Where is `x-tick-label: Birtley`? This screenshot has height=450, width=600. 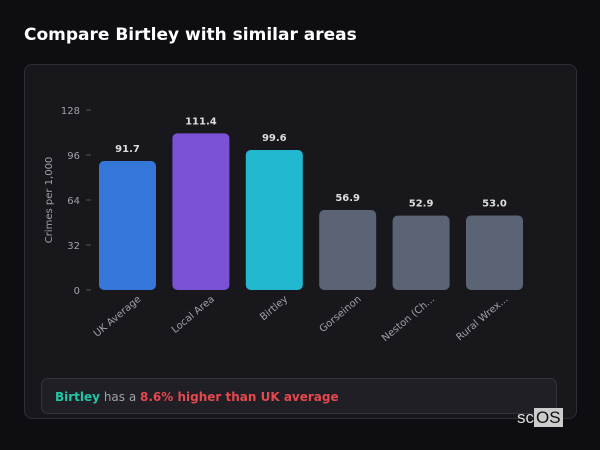
x-tick-label: Birtley is located at coordinates (274, 308).